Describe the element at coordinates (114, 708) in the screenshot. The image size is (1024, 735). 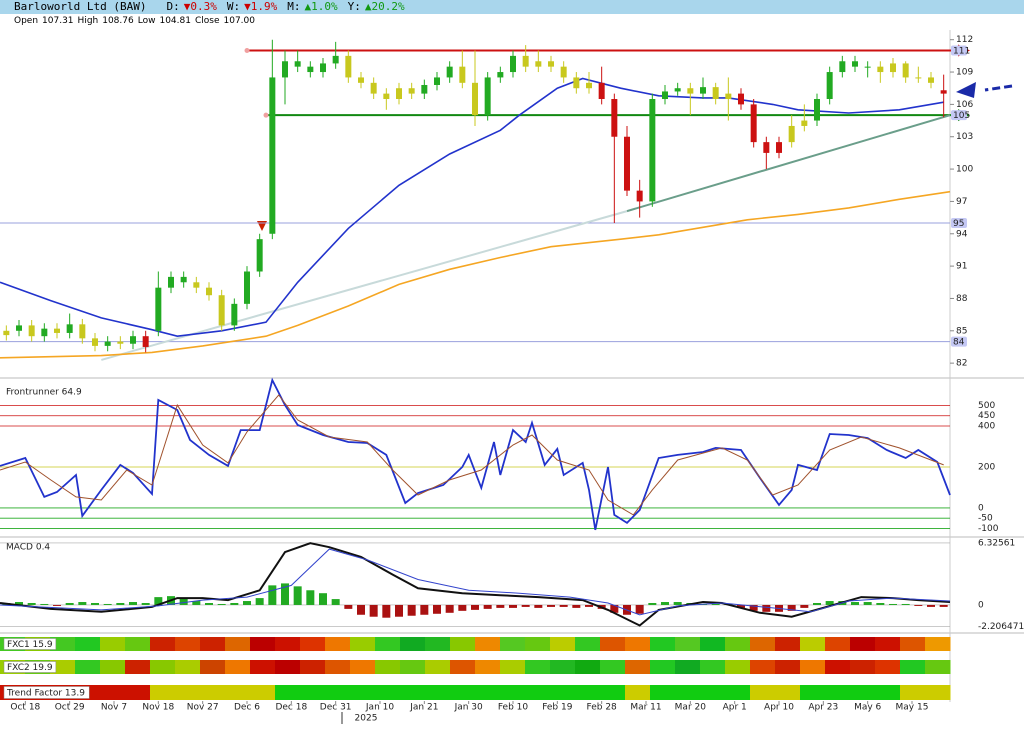
I see `x-tick-label: Nov 7` at that location.